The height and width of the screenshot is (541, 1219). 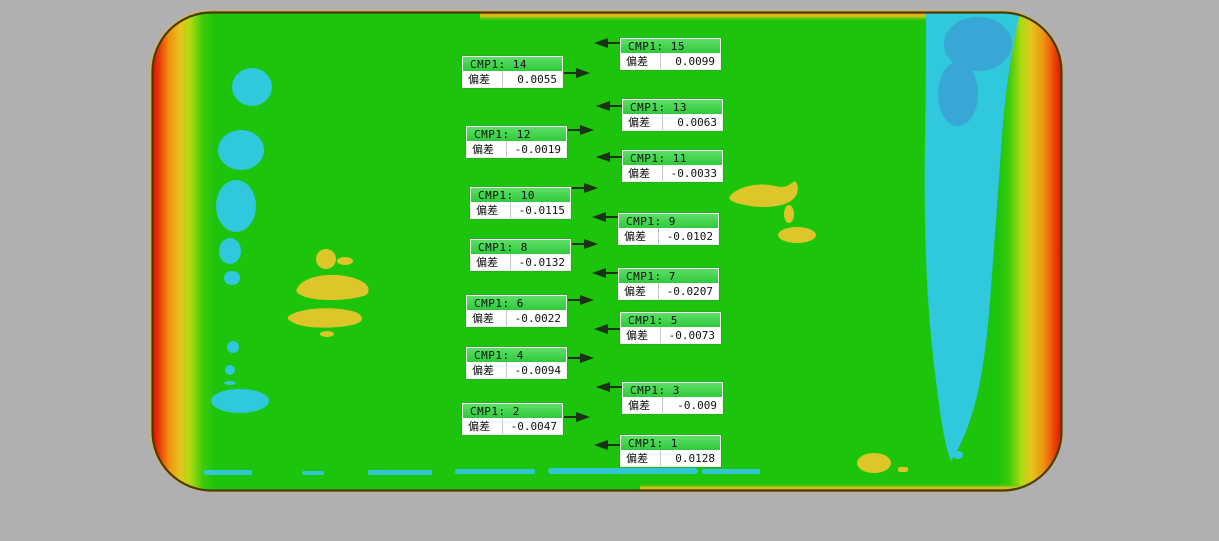 I want to click on deviation-value: 0.0099, so click(x=695, y=61).